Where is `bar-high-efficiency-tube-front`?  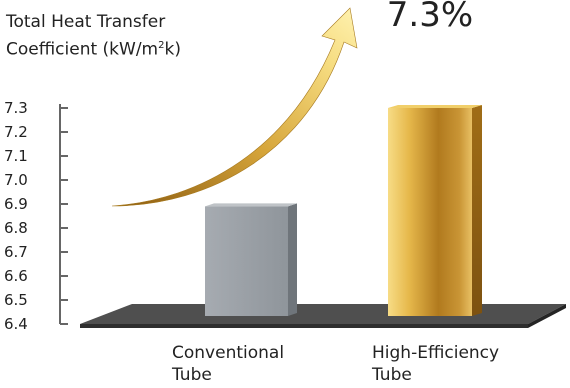
bar-high-efficiency-tube-front is located at coordinates (430, 212).